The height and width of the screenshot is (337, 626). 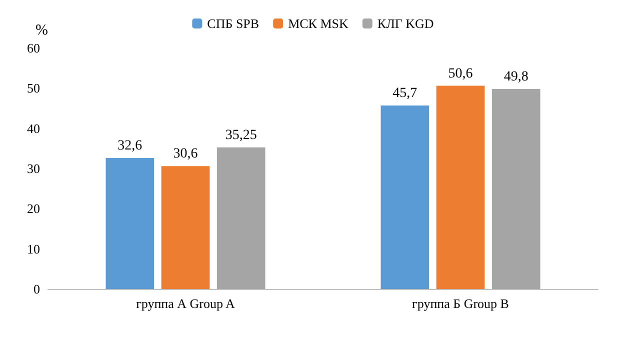 What do you see at coordinates (42, 30) in the screenshot?
I see `y-axis-title: %` at bounding box center [42, 30].